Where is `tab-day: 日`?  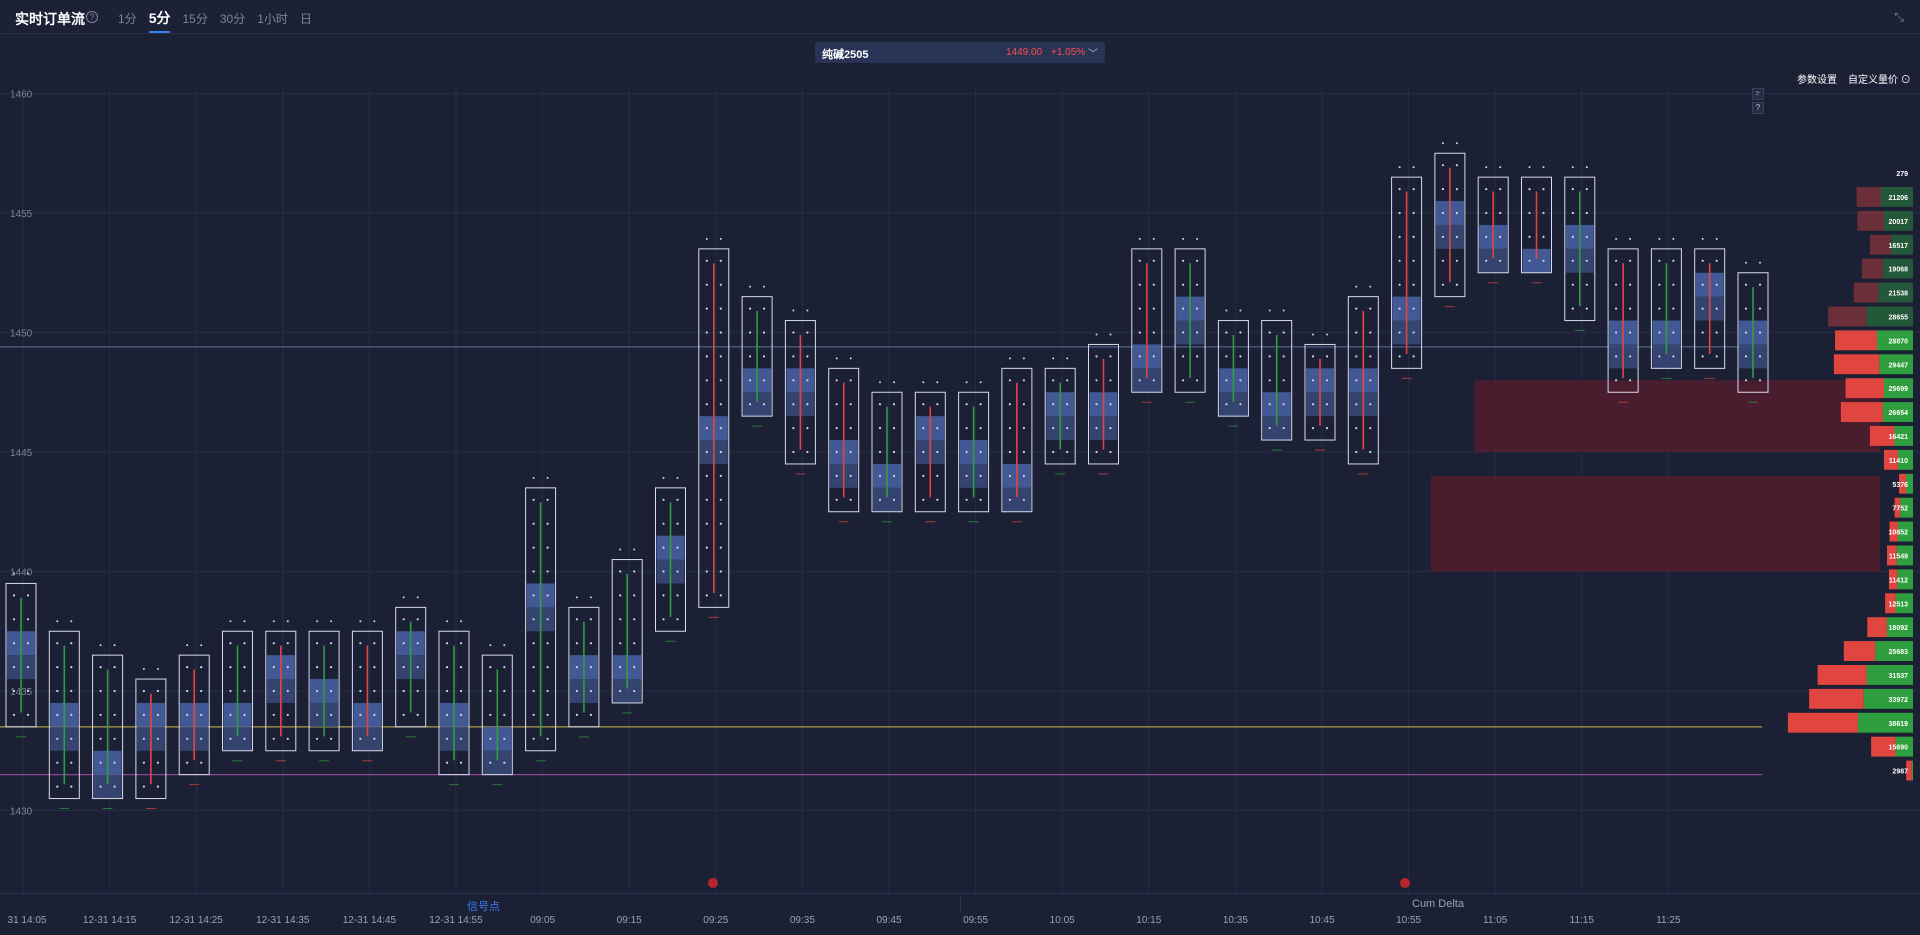
tab-day: 日 is located at coordinates (305, 19).